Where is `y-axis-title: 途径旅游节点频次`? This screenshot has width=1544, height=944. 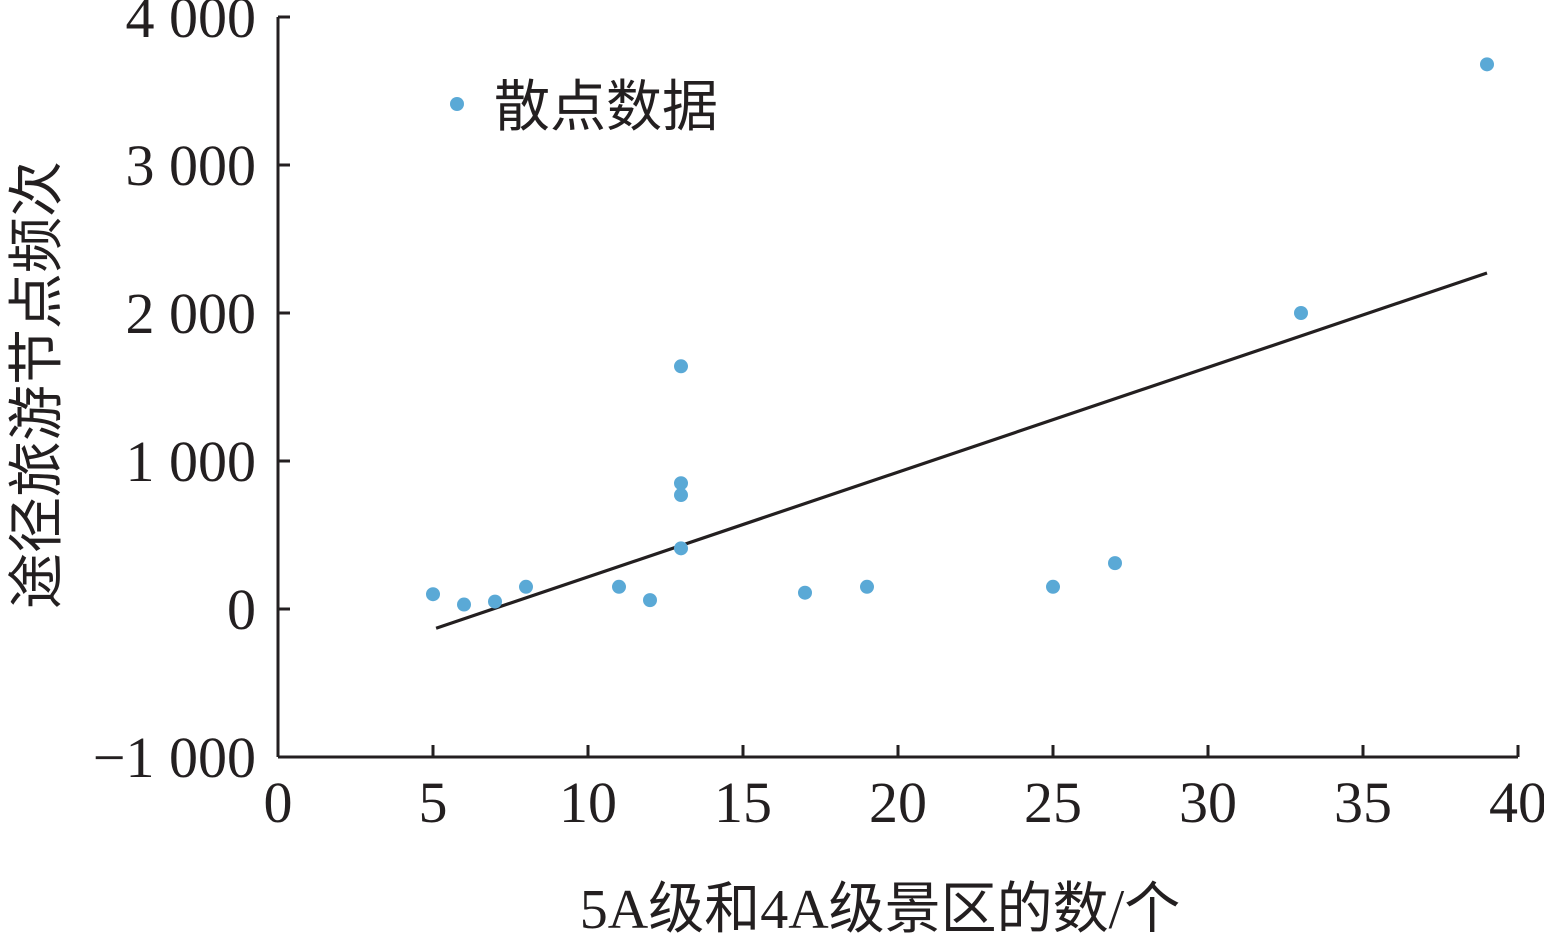
y-axis-title: 途径旅游节点频次 is located at coordinates (38, 385).